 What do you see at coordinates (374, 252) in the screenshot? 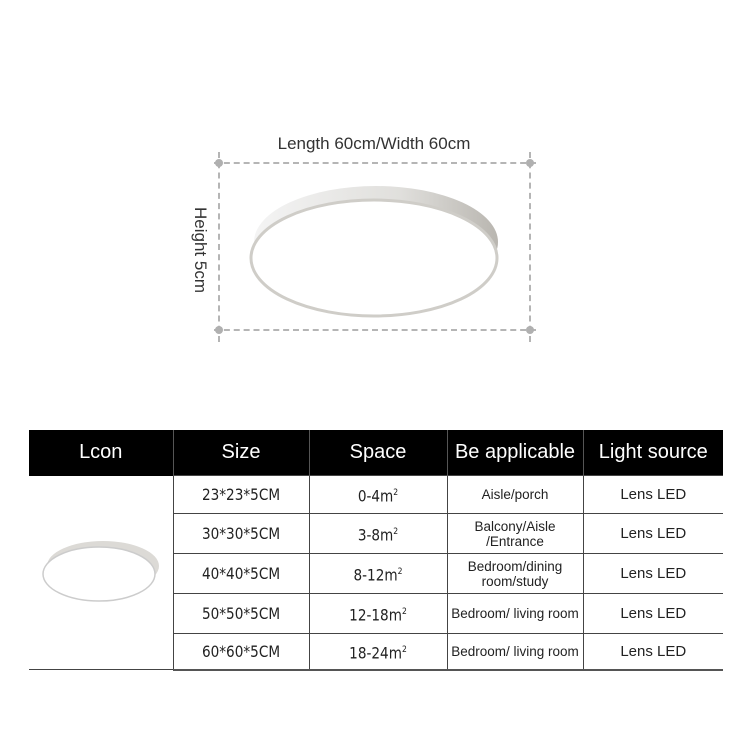
I see `ceiling-lamp-image` at bounding box center [374, 252].